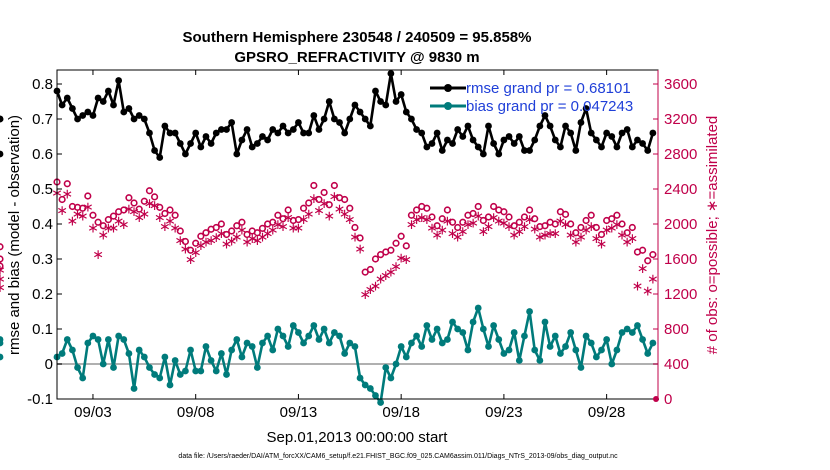 This screenshot has height=470, width=830. I want to click on y-right-tick-label: 3200, so click(680, 119).